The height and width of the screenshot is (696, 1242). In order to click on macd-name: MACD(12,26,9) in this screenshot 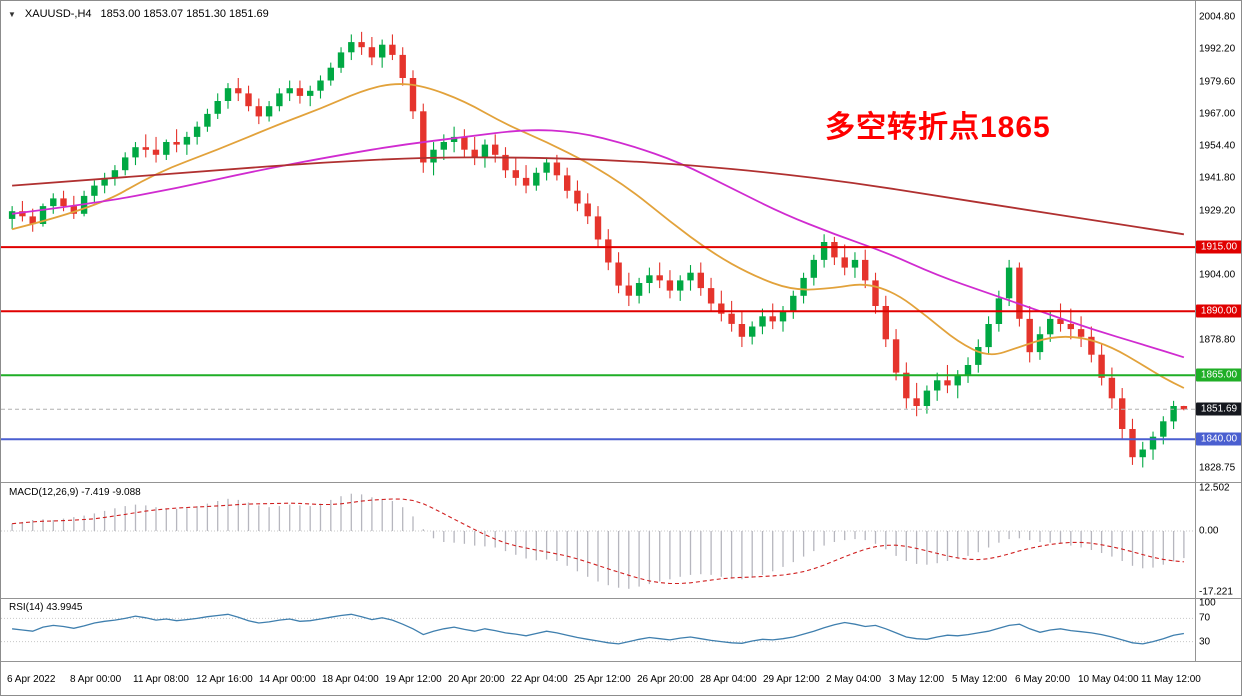, I will do `click(44, 492)`.